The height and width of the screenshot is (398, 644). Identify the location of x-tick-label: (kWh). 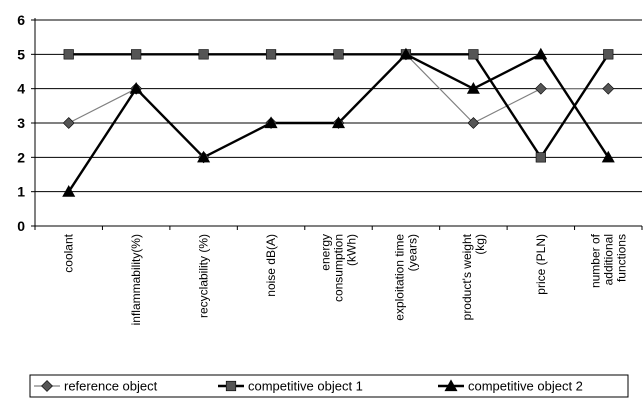
(352, 250).